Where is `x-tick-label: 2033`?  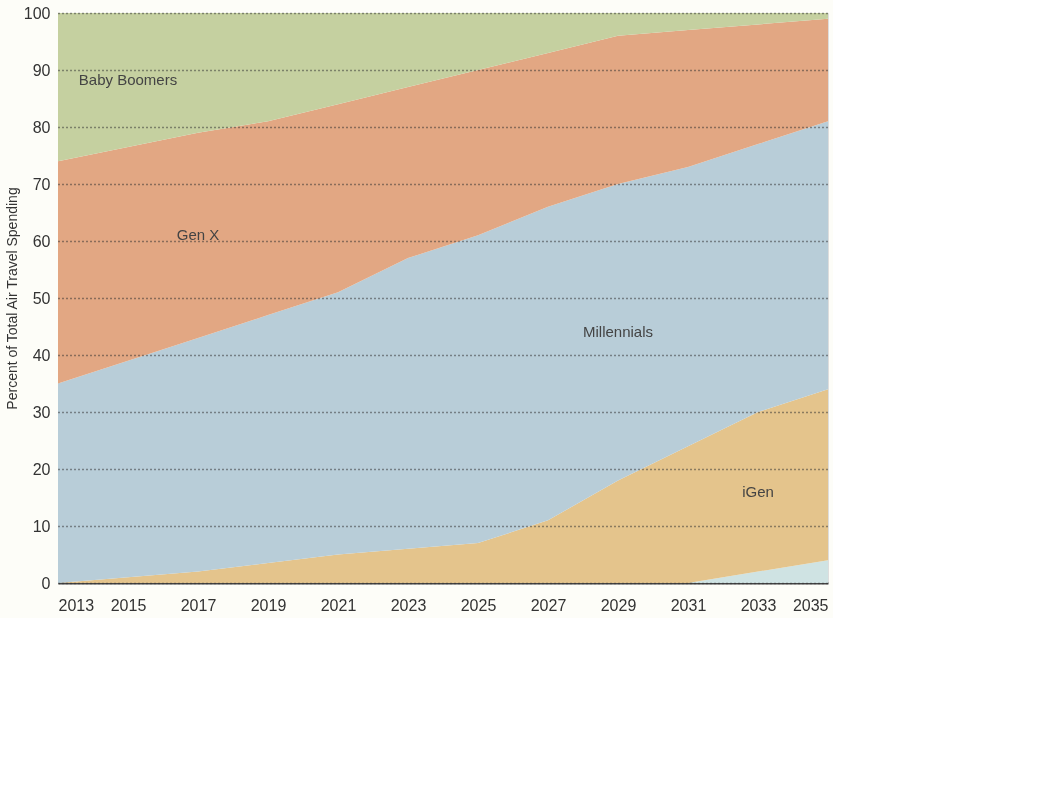
x-tick-label: 2033 is located at coordinates (758, 605).